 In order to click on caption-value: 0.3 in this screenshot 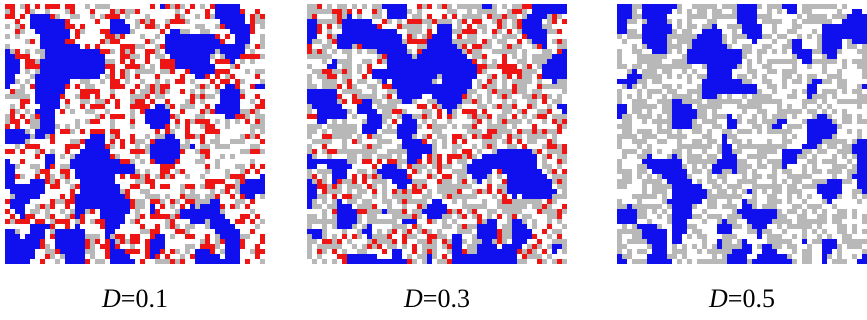, I will do `click(453, 298)`.